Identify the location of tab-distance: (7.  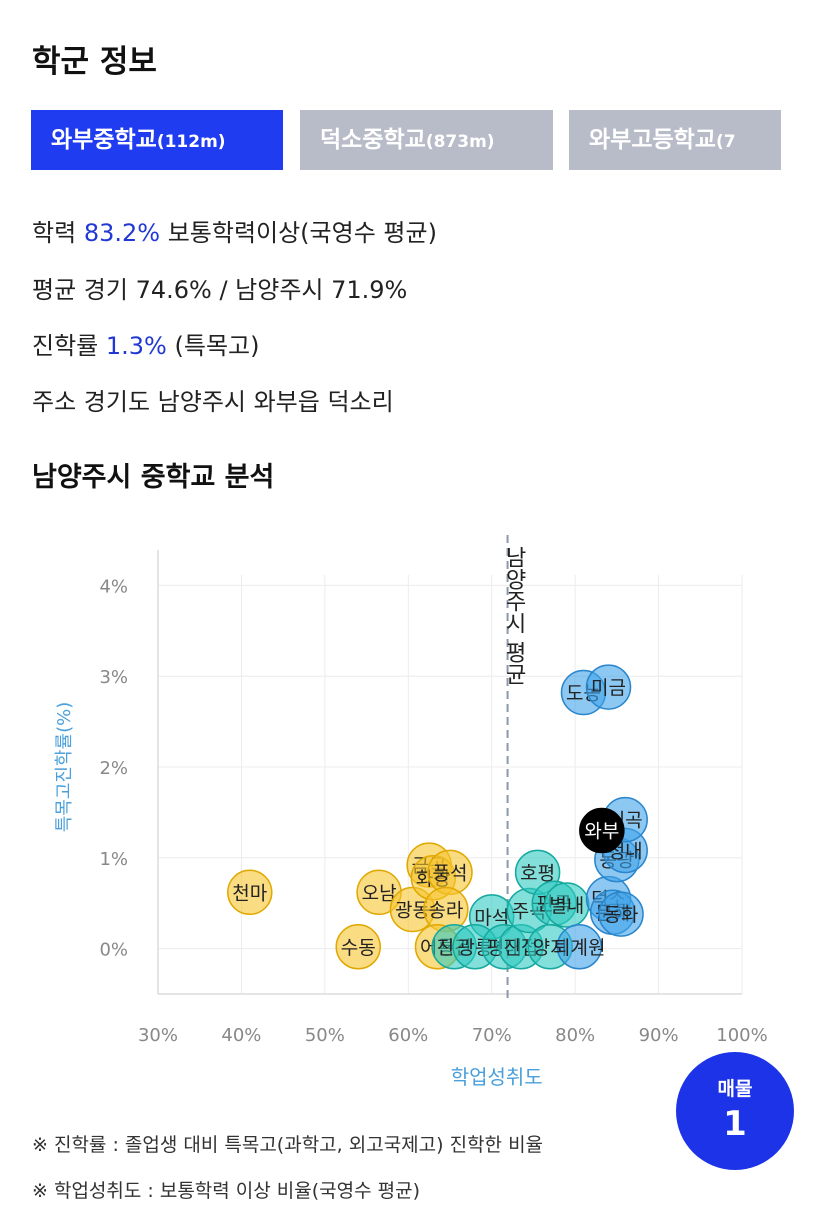
(725, 142).